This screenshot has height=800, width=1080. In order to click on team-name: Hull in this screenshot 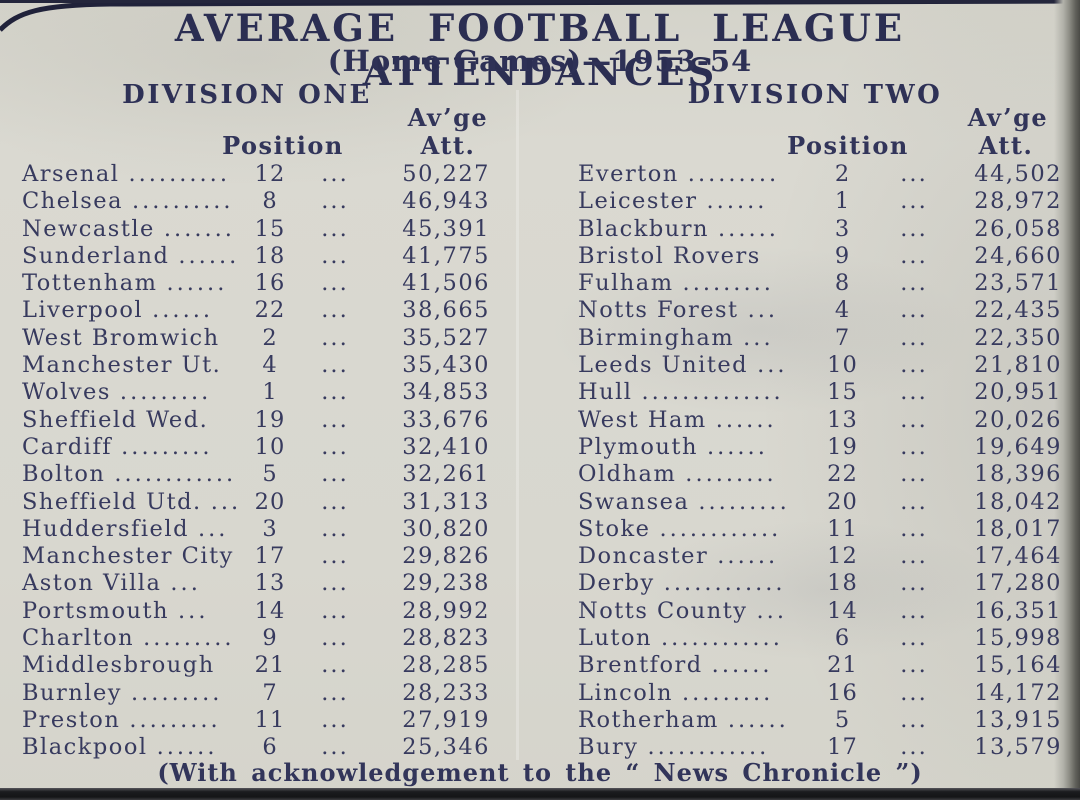, I will do `click(605, 392)`.